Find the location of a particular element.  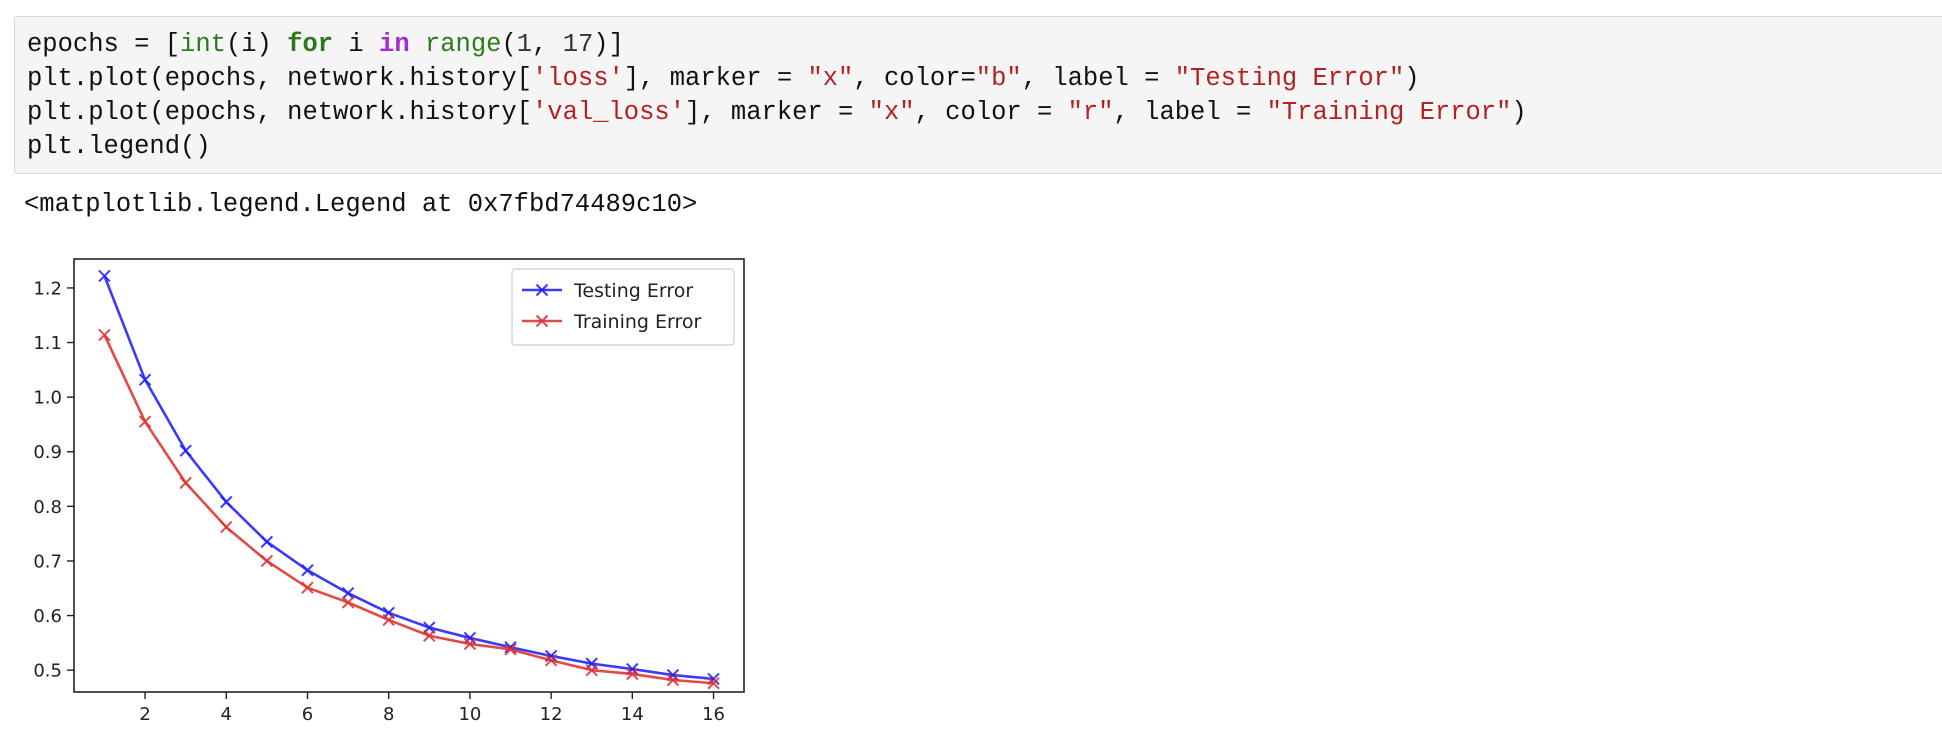

y-tick-label: 1.1 is located at coordinates (47, 343).